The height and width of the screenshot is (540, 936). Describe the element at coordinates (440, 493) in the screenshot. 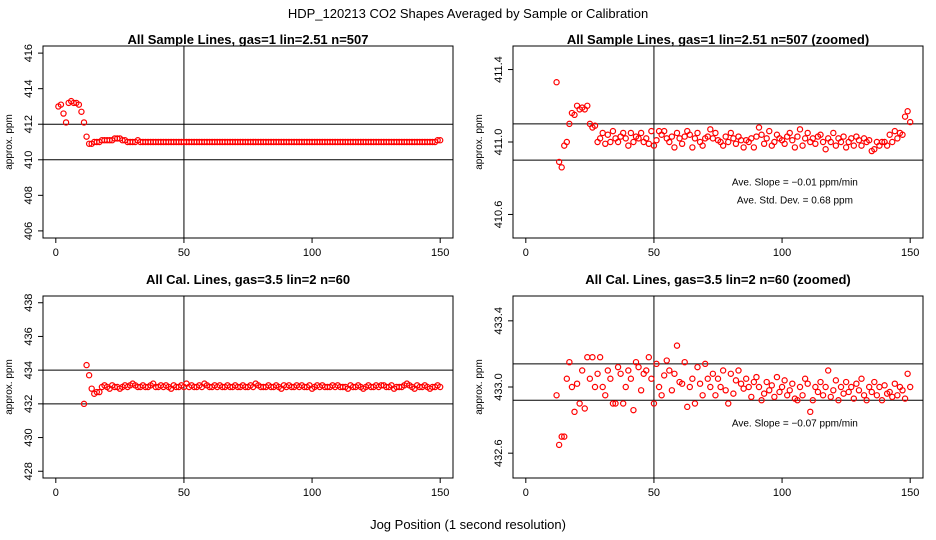

I see `x-tick-label: 150` at that location.